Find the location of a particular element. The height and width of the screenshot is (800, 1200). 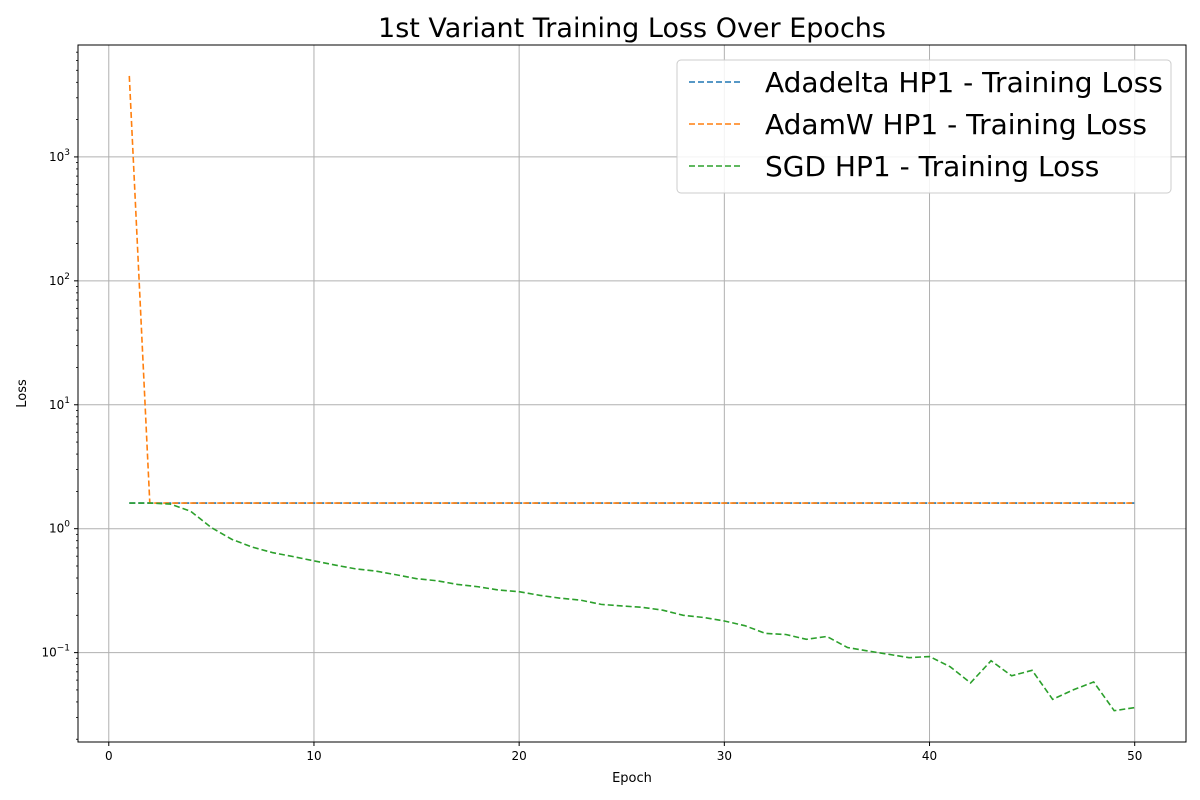

x-tick-label: 20 is located at coordinates (519, 756).